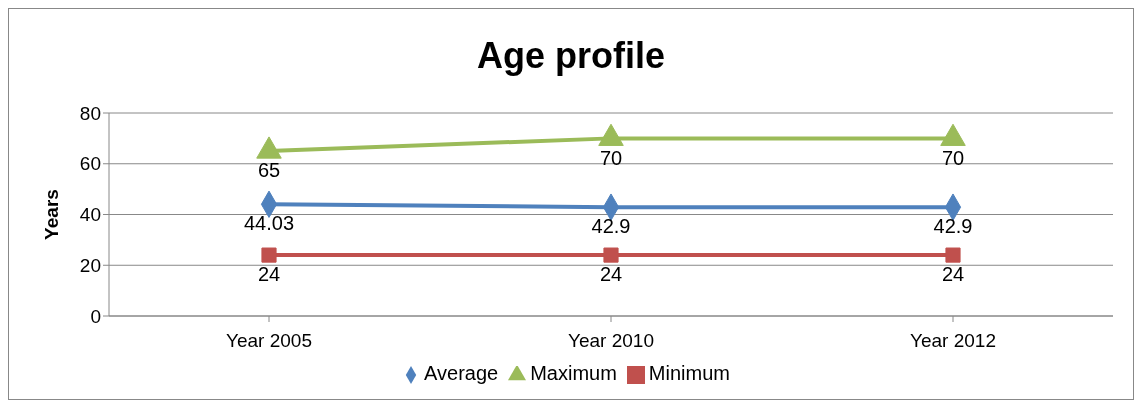  I want to click on y-tick-label: 40, so click(90, 215).